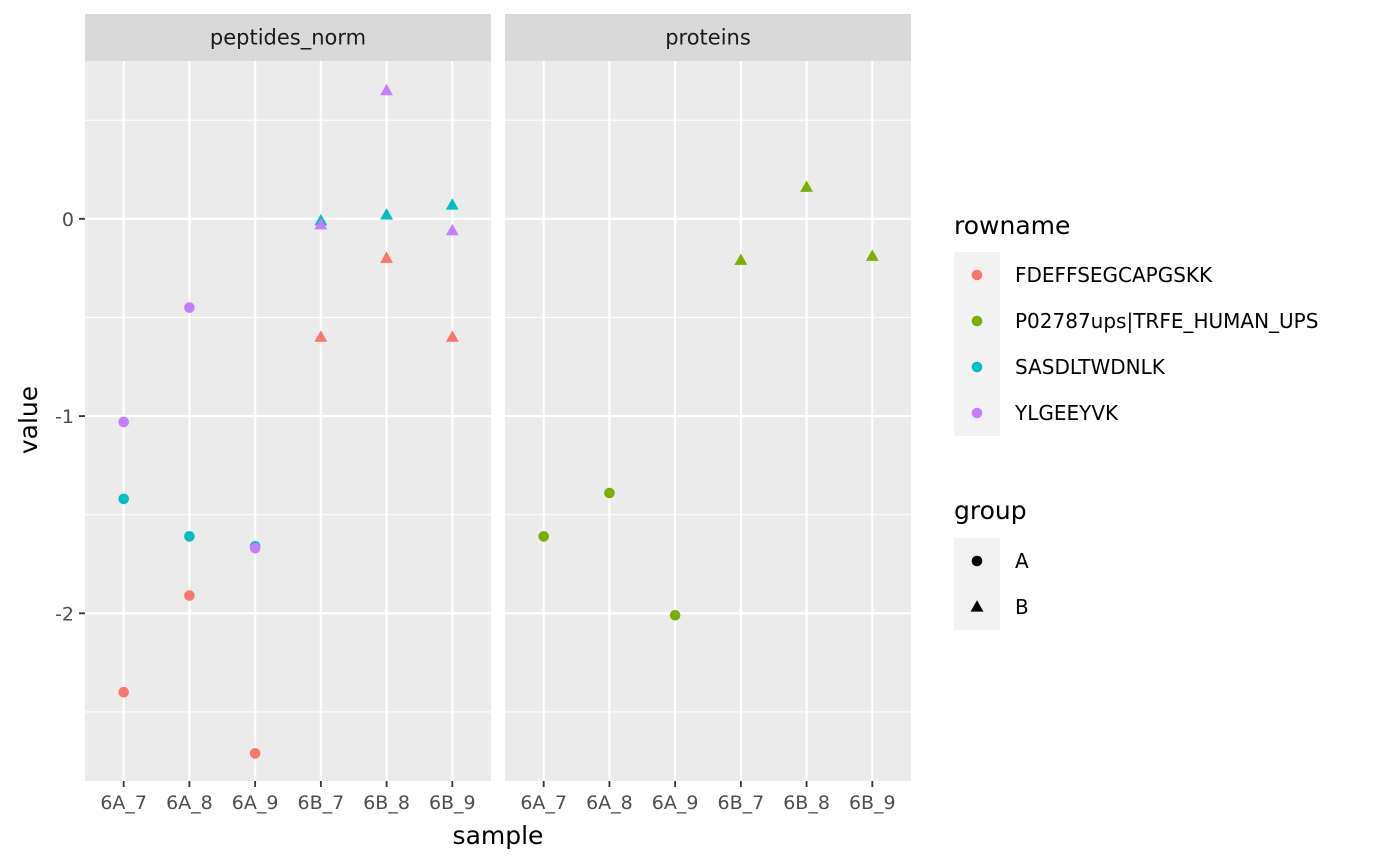 Image resolution: width=1400 pixels, height=865 pixels. Describe the element at coordinates (64, 417) in the screenshot. I see `y-tick-label: -1` at that location.